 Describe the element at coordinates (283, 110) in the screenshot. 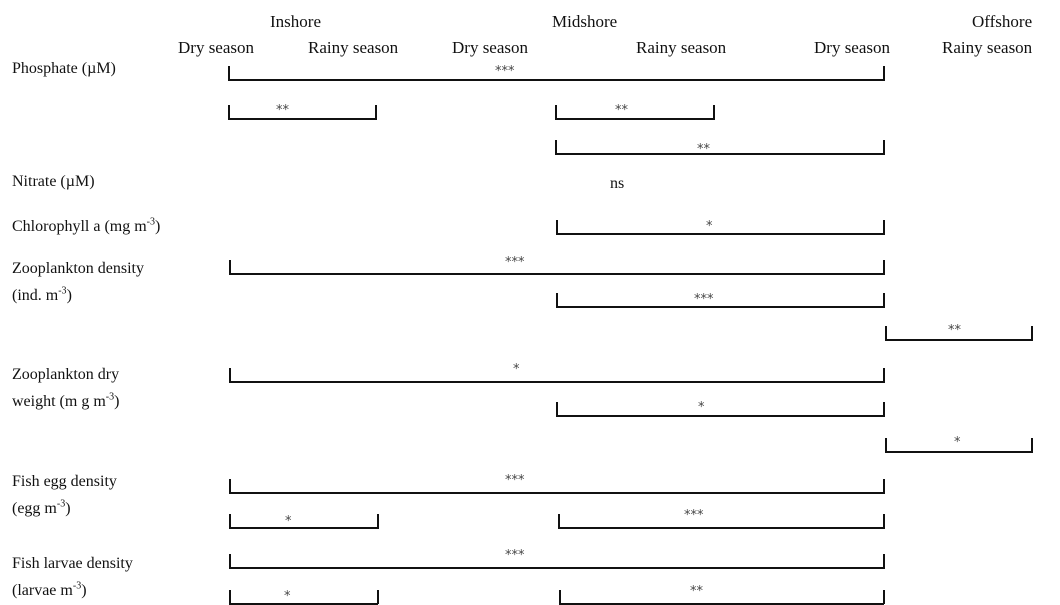

I see `sig-phosphate-2: **` at that location.